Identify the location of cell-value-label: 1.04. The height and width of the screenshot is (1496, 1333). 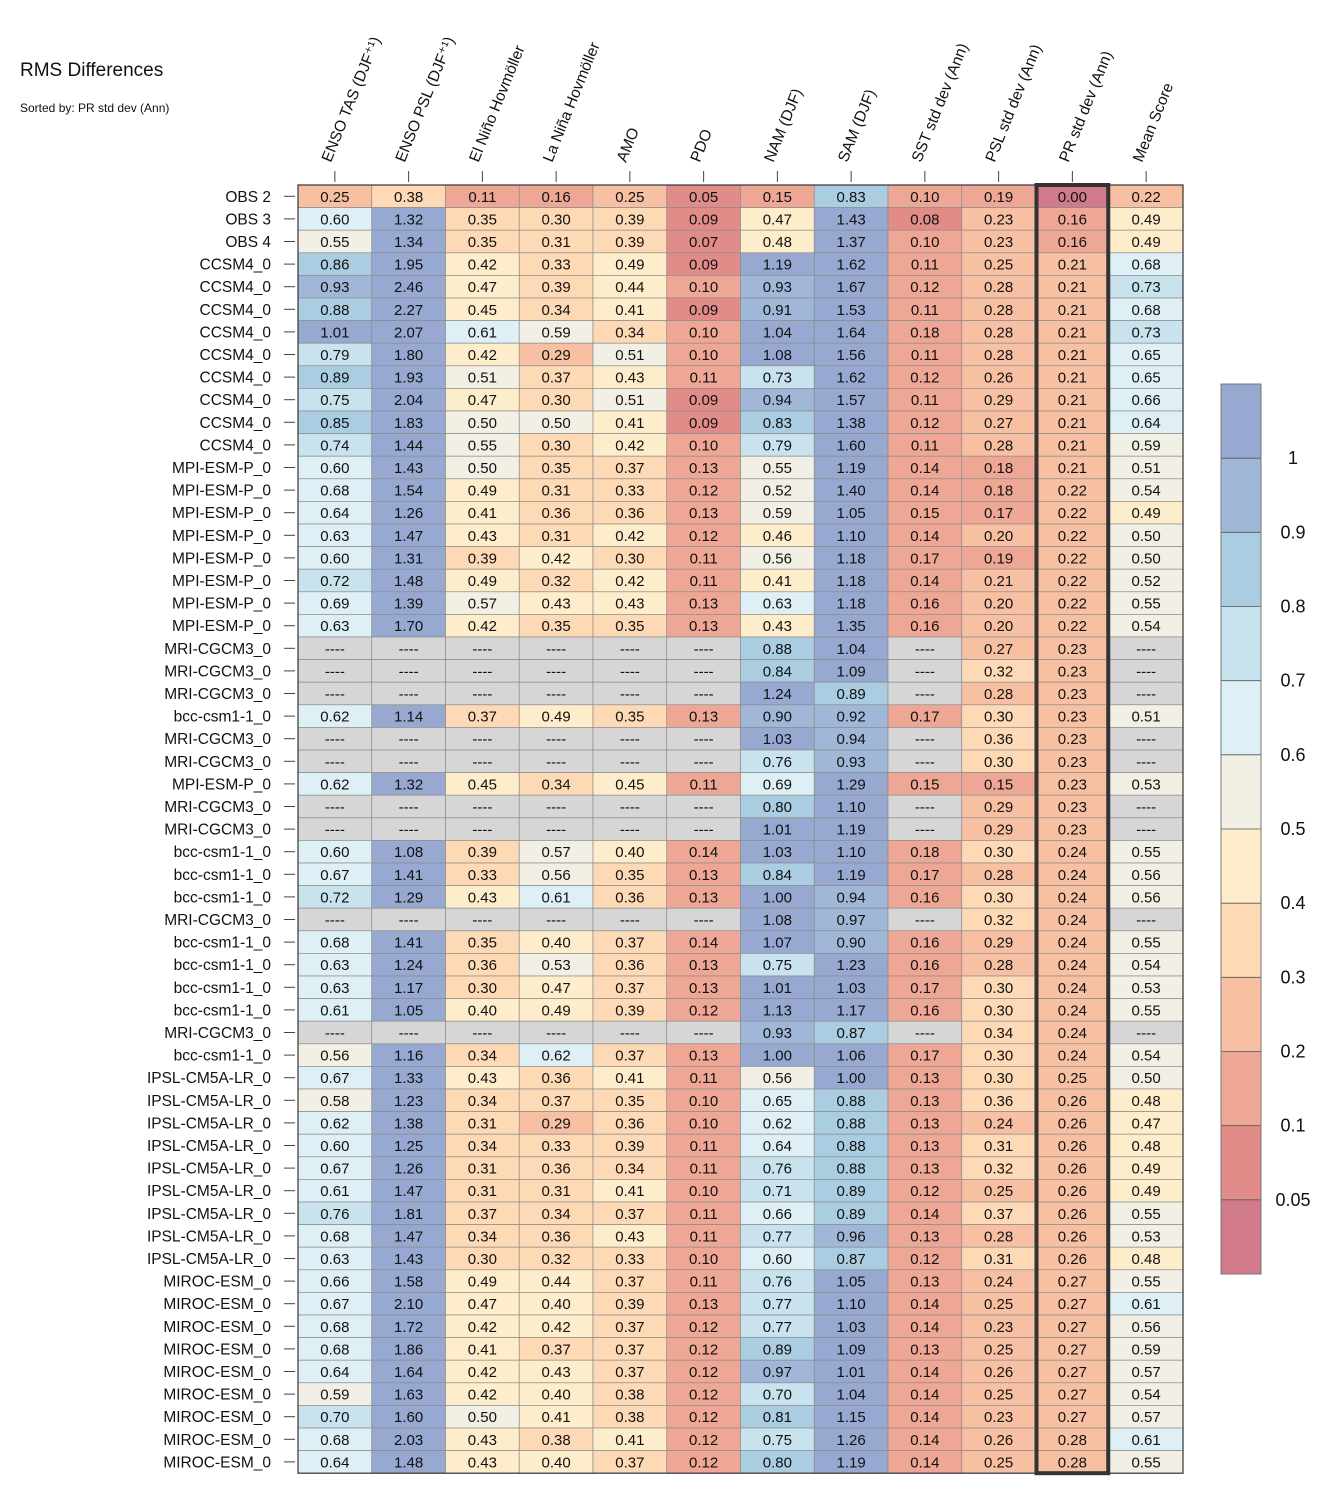
(851, 649).